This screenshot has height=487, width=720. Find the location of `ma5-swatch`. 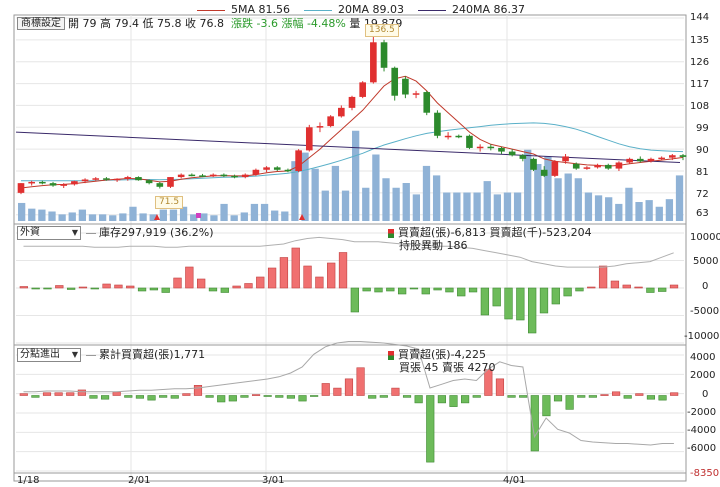

ma5-swatch is located at coordinates (211, 10).